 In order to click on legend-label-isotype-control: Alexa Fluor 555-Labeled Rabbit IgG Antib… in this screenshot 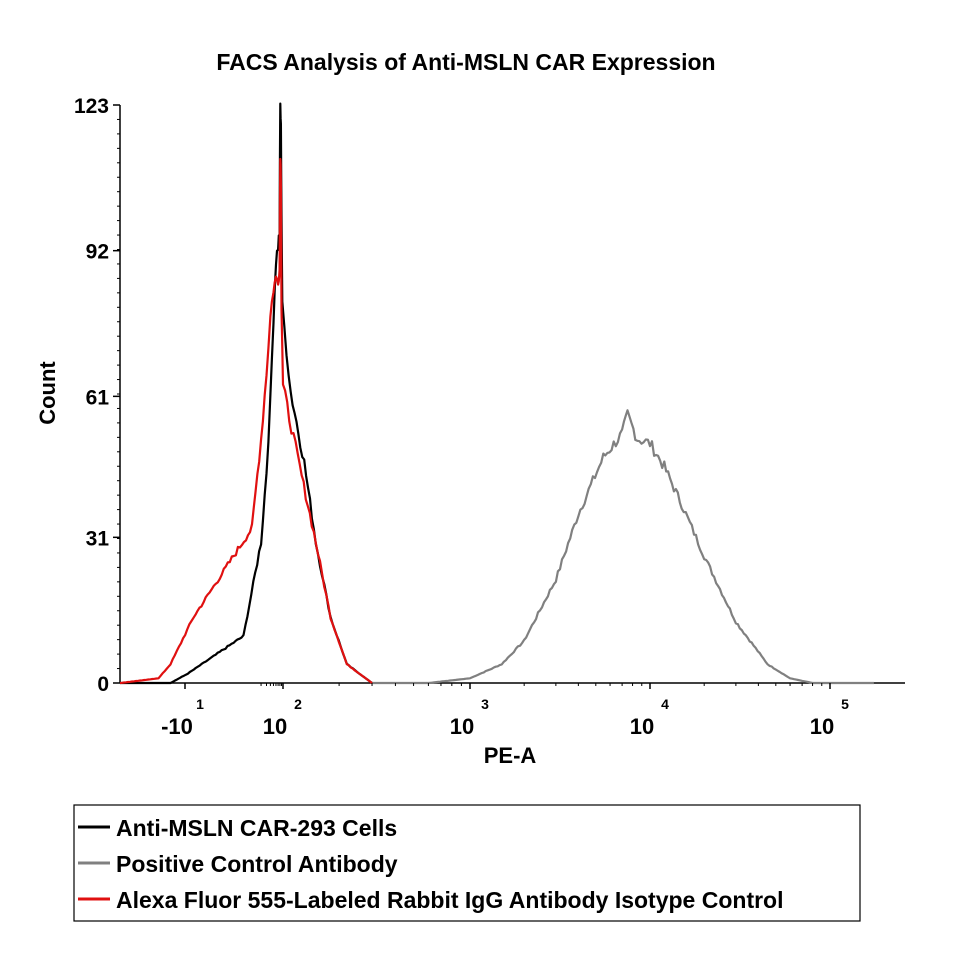, I will do `click(450, 900)`.